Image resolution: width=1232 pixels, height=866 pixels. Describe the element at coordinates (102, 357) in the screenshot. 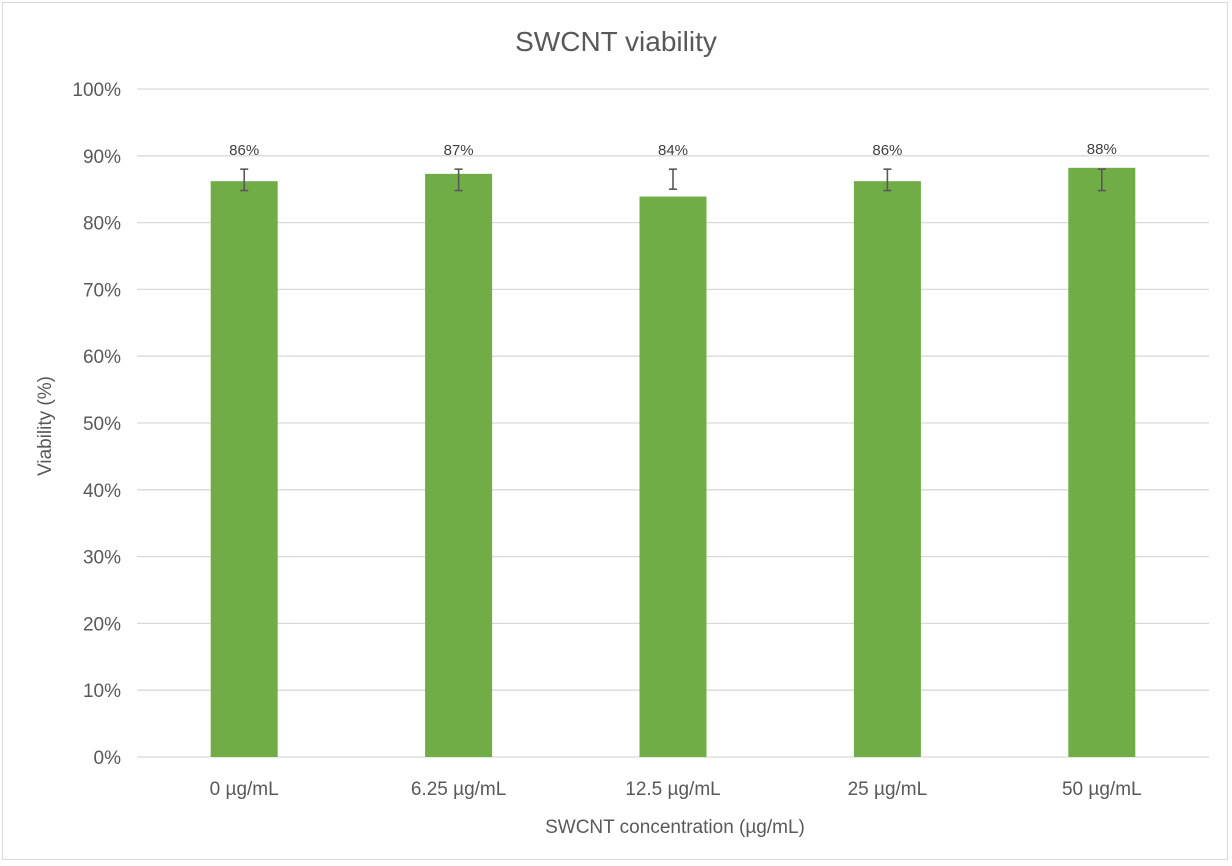

I see `y-tick-label: 60%` at that location.